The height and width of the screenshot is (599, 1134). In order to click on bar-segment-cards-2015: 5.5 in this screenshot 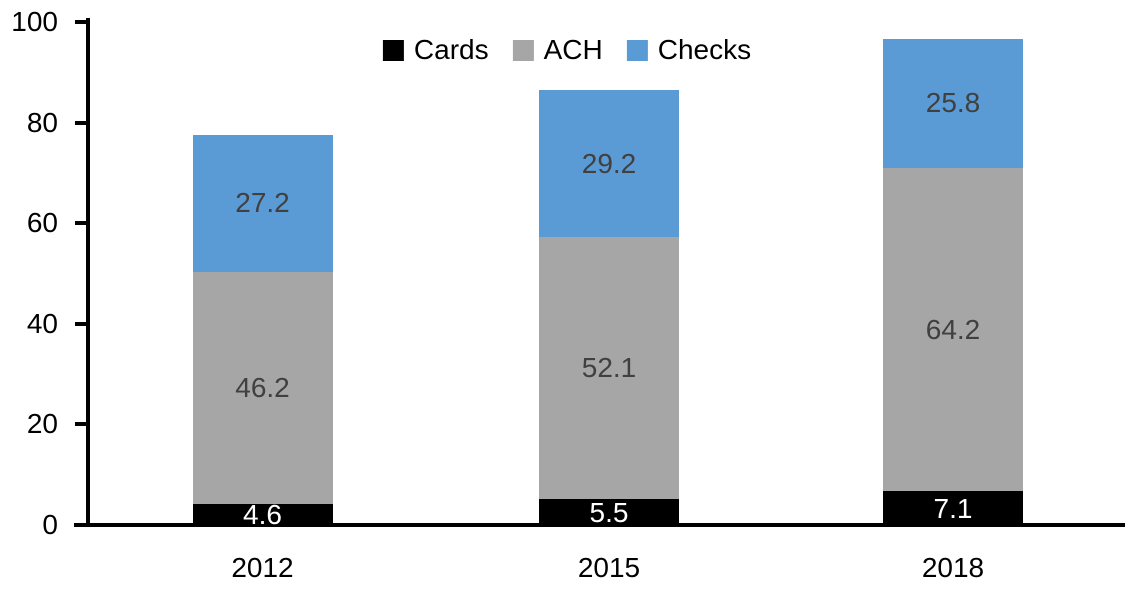, I will do `click(609, 513)`.